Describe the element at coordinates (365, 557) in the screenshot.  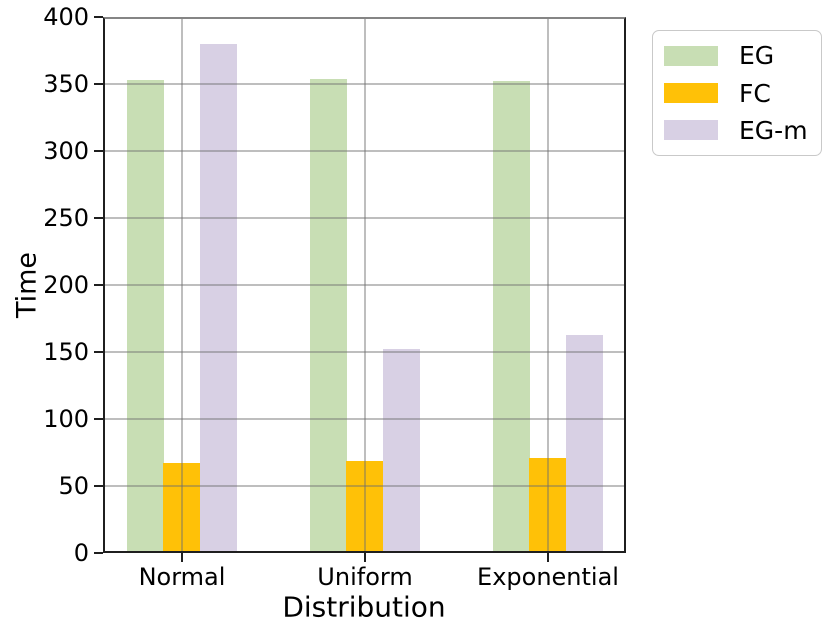
I see `x-tick-mark-Uniform` at that location.